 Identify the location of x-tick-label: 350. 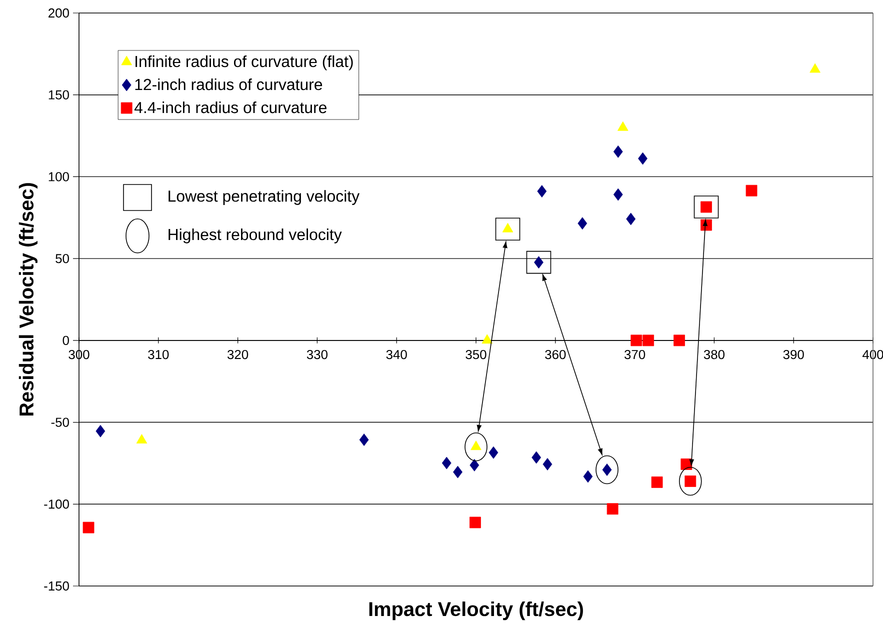
(476, 355).